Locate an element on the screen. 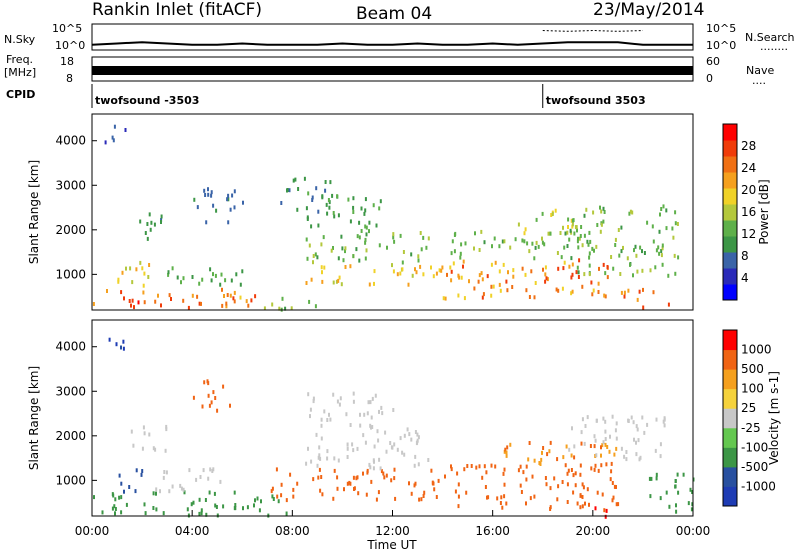  noise-frame is located at coordinates (392, 37).